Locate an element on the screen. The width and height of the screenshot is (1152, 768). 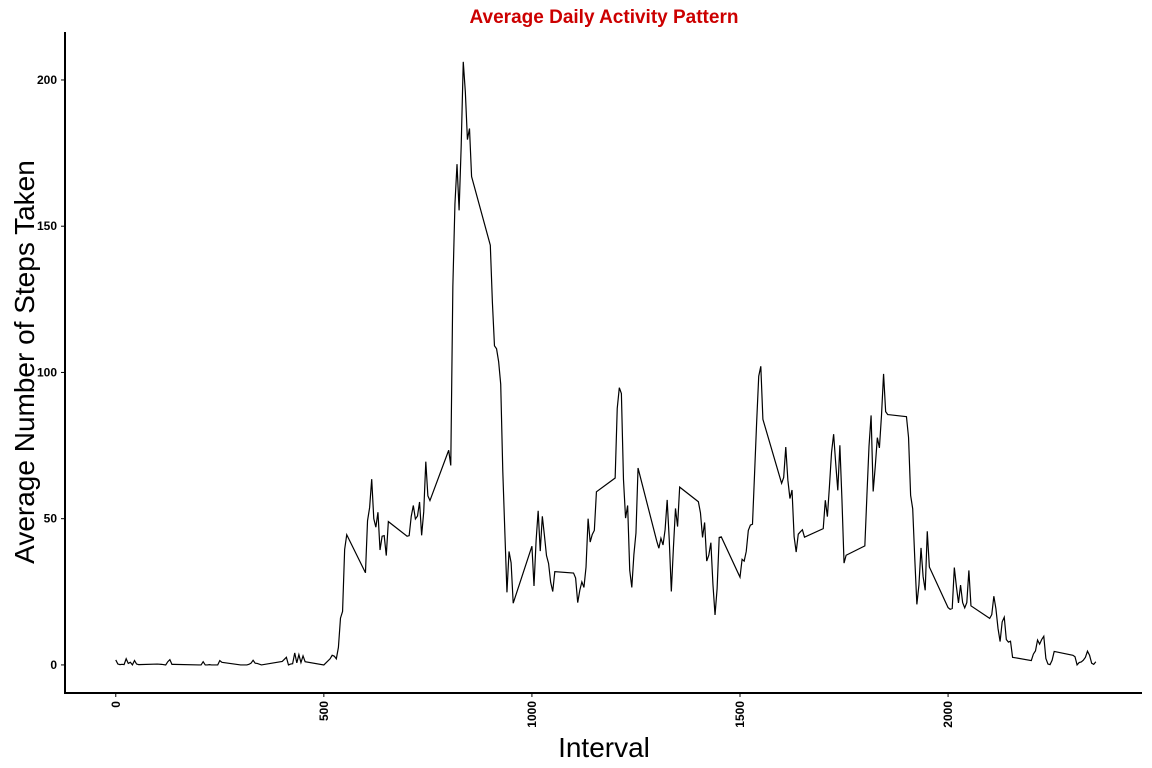
x-axis-title: Interval is located at coordinates (604, 747).